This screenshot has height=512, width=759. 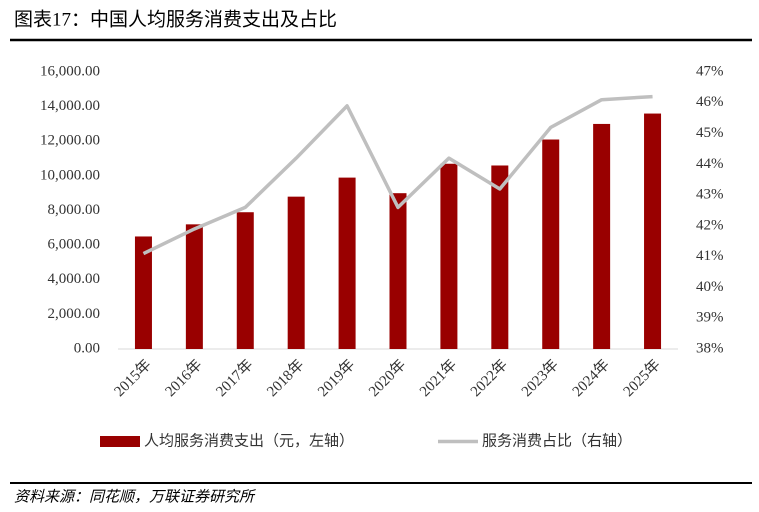 I want to click on y-tick-label: 12,000.00, so click(x=70, y=141).